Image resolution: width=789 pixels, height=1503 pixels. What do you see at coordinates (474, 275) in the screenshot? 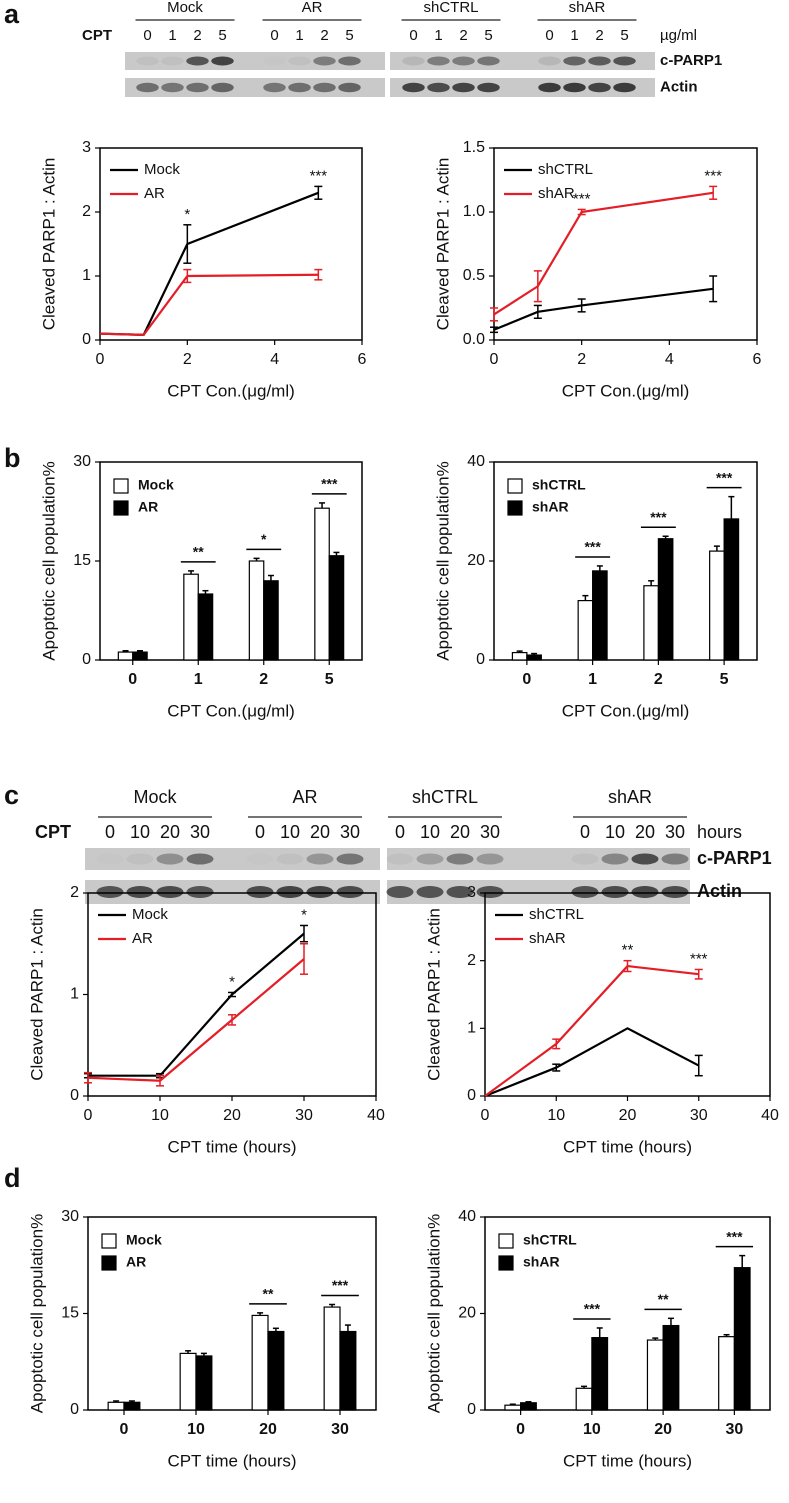
I see `y-tick-label: 0.5` at bounding box center [474, 275].